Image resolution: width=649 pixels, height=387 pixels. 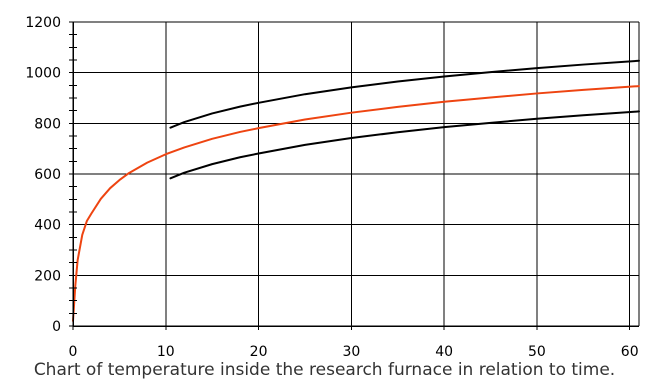 What do you see at coordinates (47, 226) in the screenshot?
I see `y-tick-label: 400` at bounding box center [47, 226].